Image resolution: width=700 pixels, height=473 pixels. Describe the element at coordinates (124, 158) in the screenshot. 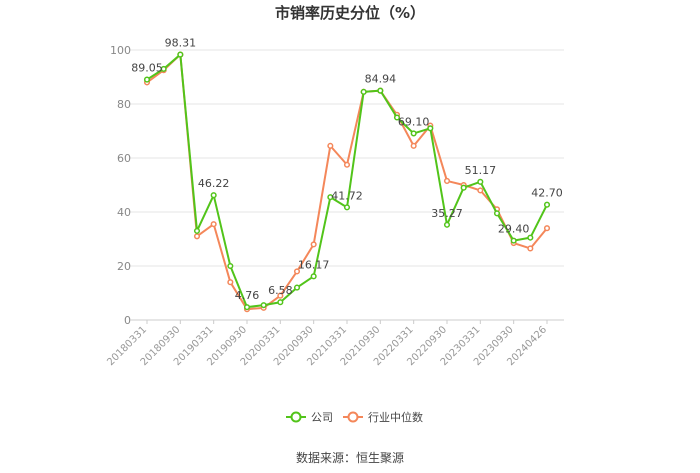

I see `y-tick-label: 60` at that location.